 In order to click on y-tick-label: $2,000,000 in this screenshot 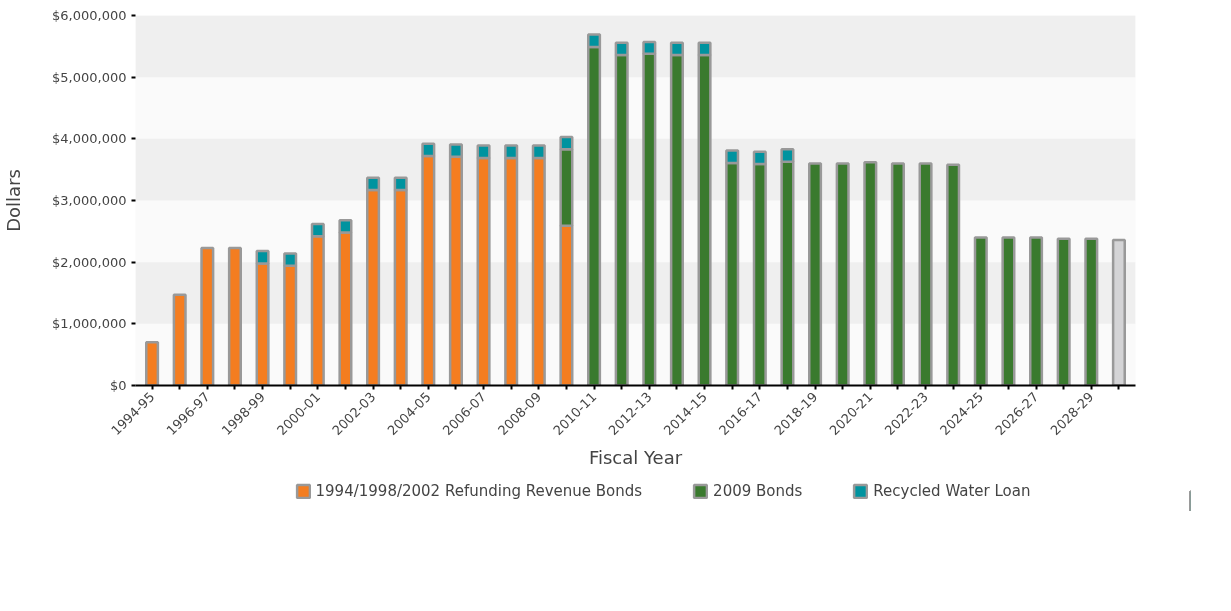, I will do `click(89, 262)`.